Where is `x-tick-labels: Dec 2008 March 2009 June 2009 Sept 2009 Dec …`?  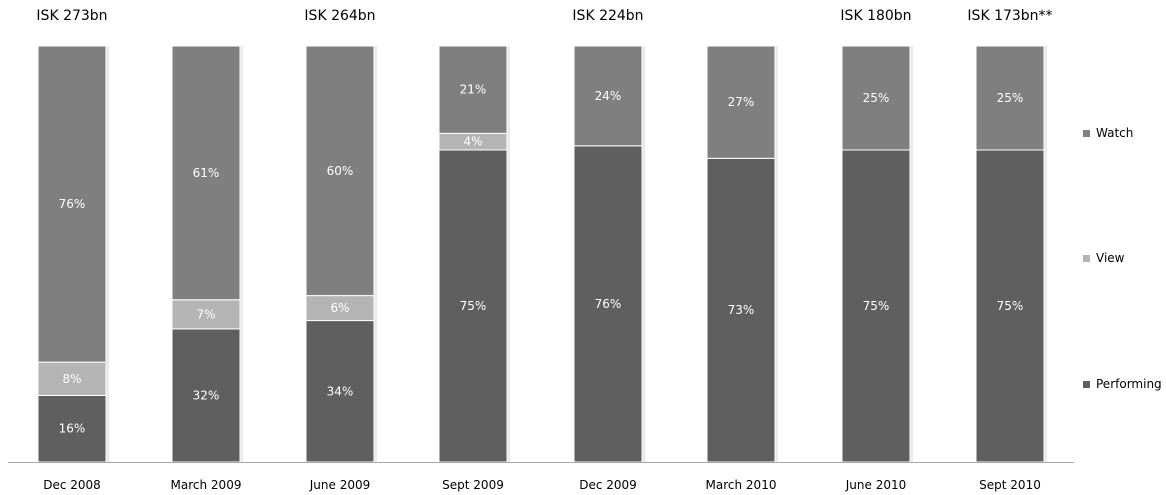
x-tick-labels: Dec 2008 March 2009 June 2009 Sept 2009 Dec … is located at coordinates (542, 485).